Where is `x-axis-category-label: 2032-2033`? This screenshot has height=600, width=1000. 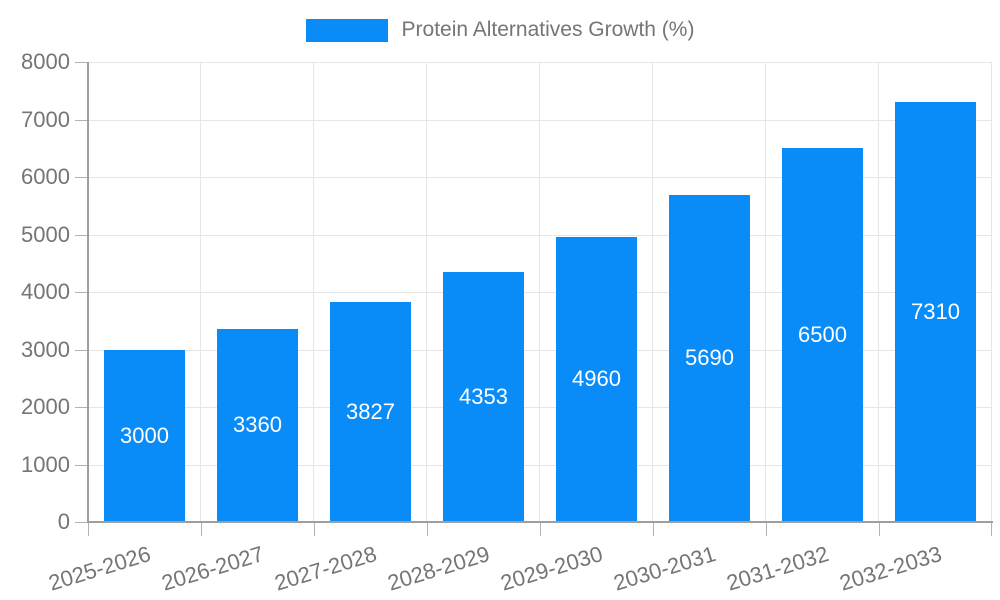 x-axis-category-label: 2032-2033 is located at coordinates (890, 568).